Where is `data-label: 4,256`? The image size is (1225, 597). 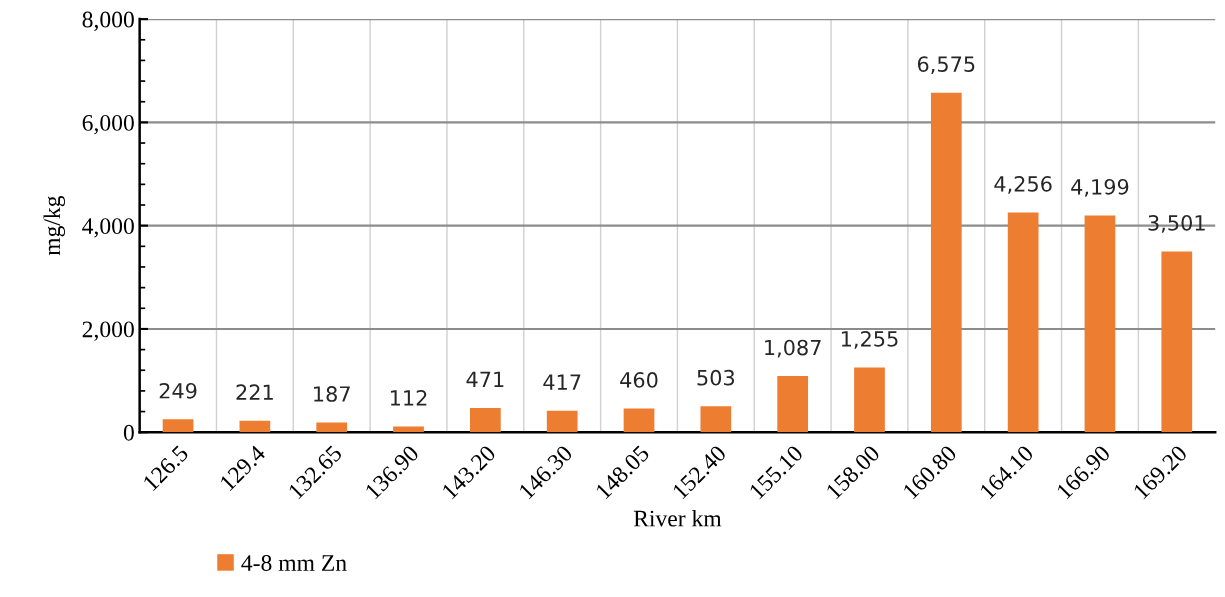 data-label: 4,256 is located at coordinates (1023, 184).